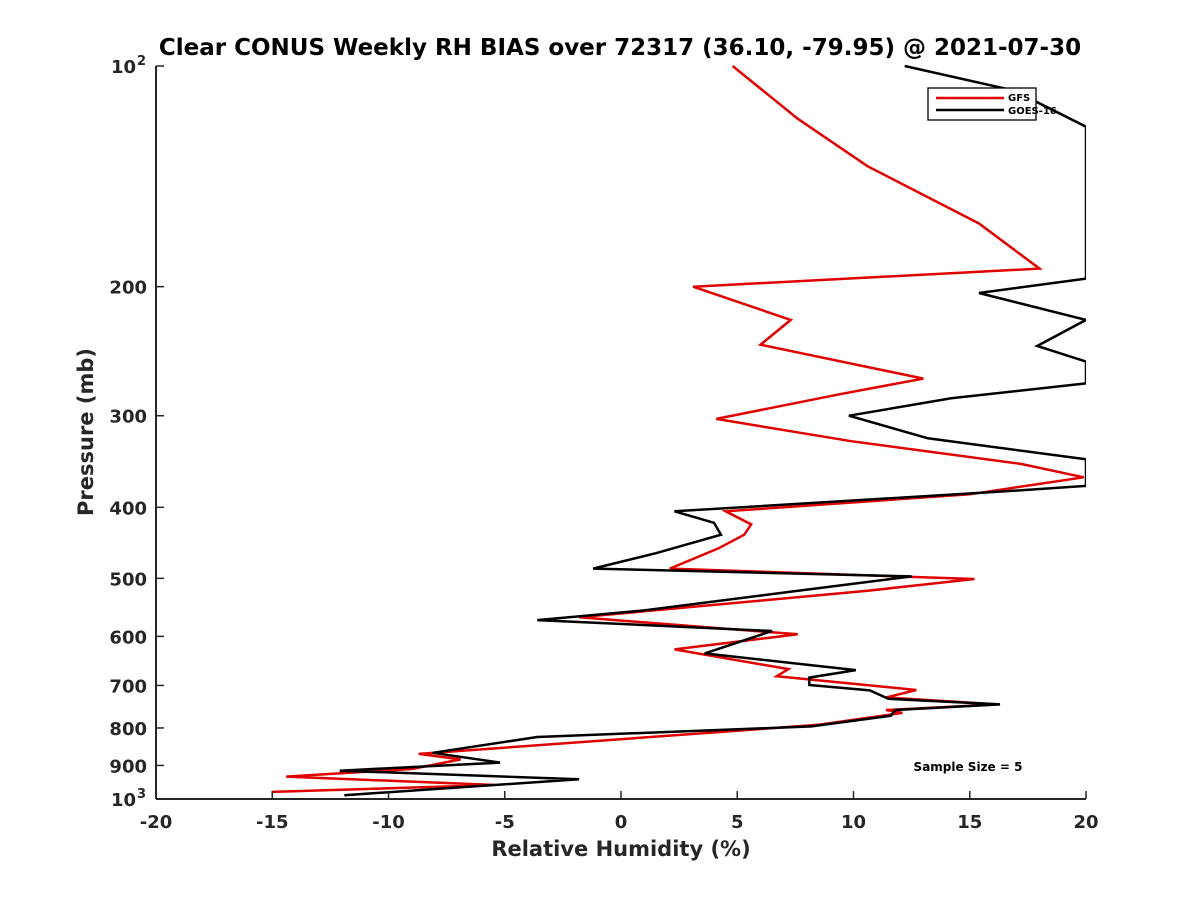  I want to click on legend: GFS GOES-16, so click(992, 104).